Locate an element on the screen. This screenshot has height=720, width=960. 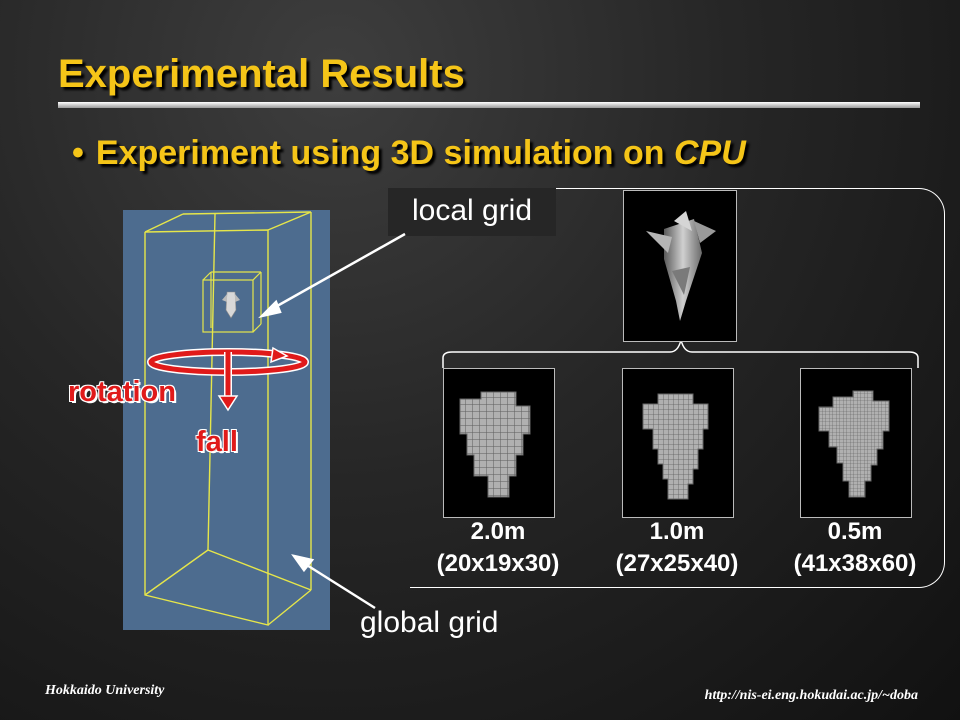
bullet-point: • Experiment using 3D simulation on CPU is located at coordinates (409, 153).